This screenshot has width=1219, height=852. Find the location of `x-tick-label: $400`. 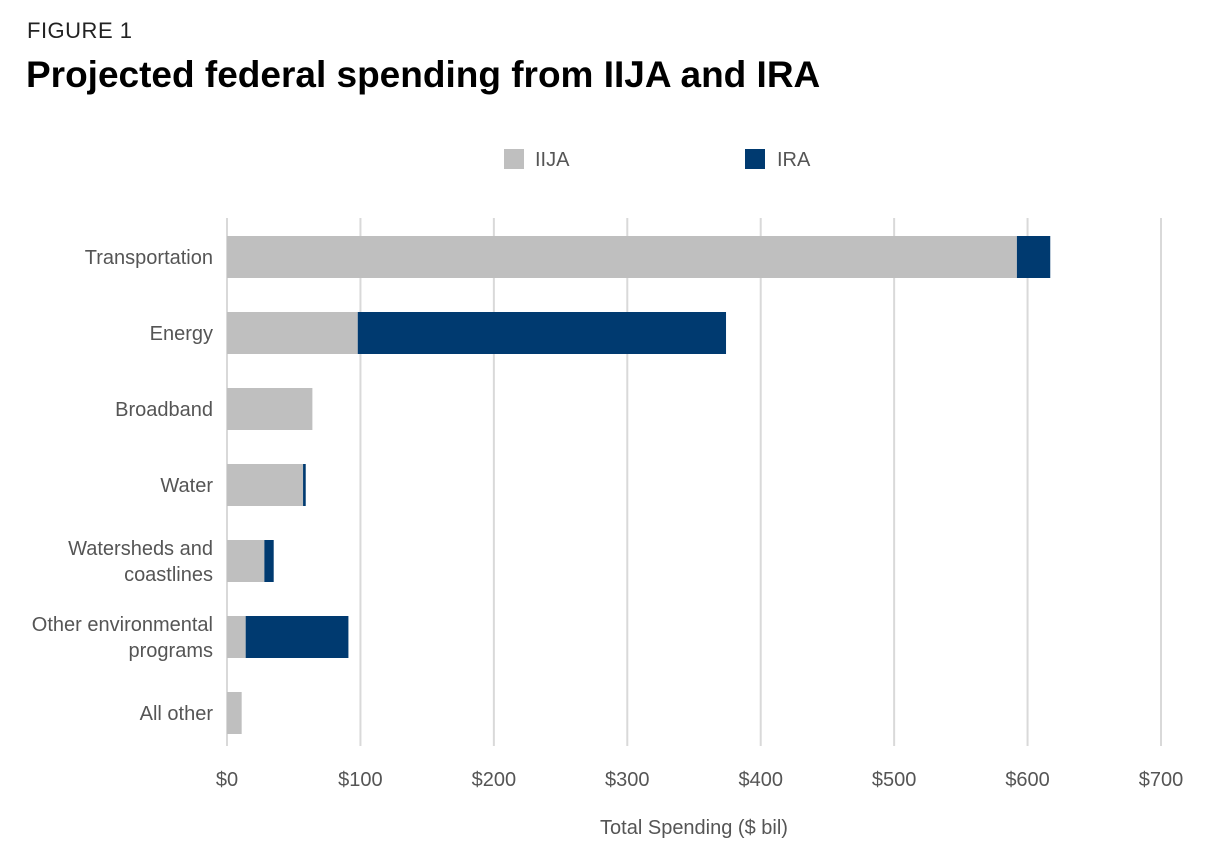

x-tick-label: $400 is located at coordinates (760, 780).